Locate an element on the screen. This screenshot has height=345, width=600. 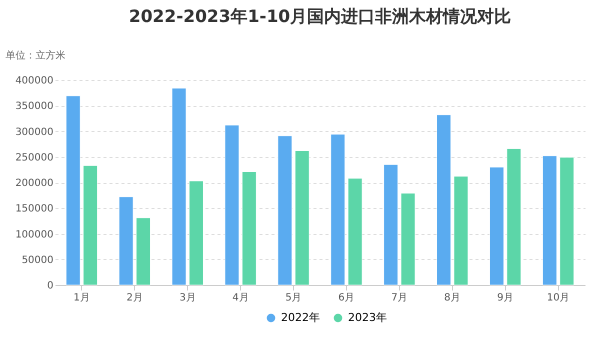
legend-label: 2022年 is located at coordinates (300, 317).